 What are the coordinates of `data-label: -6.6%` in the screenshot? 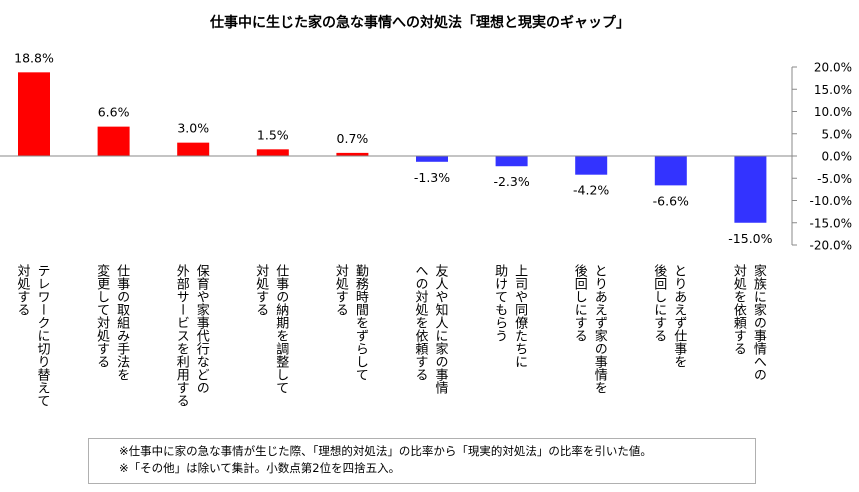 It's located at (671, 200).